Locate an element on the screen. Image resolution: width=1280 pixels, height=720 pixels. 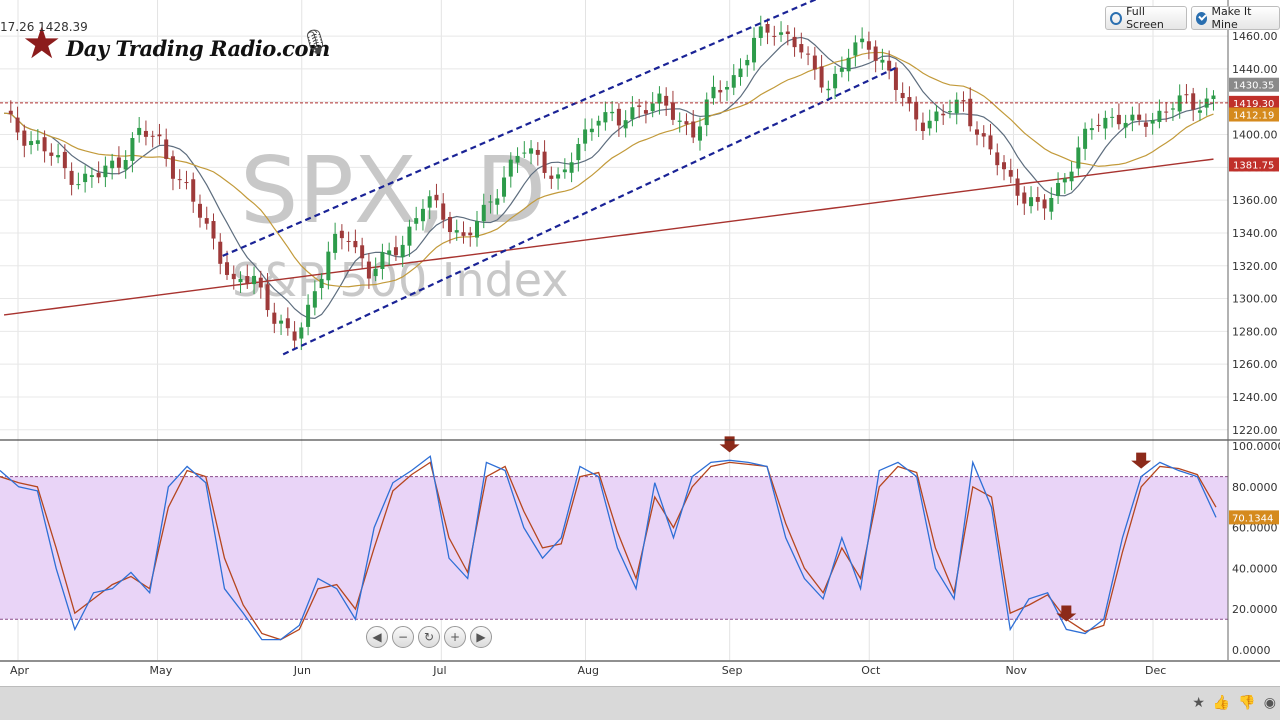
price-tick-label: 1400.00 is located at coordinates (1255, 135).